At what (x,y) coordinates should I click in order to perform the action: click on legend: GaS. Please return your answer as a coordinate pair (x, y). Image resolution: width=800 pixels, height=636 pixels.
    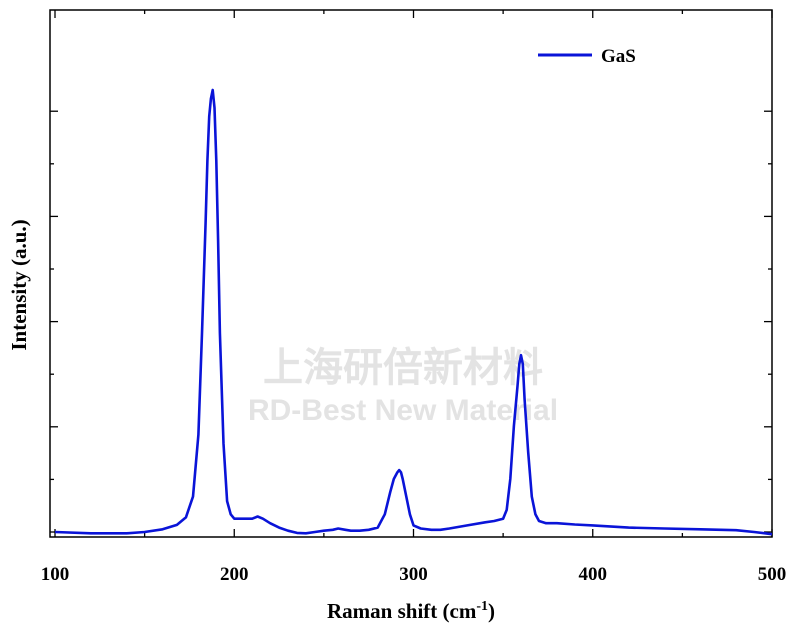
    Looking at the image, I should click on (587, 56).